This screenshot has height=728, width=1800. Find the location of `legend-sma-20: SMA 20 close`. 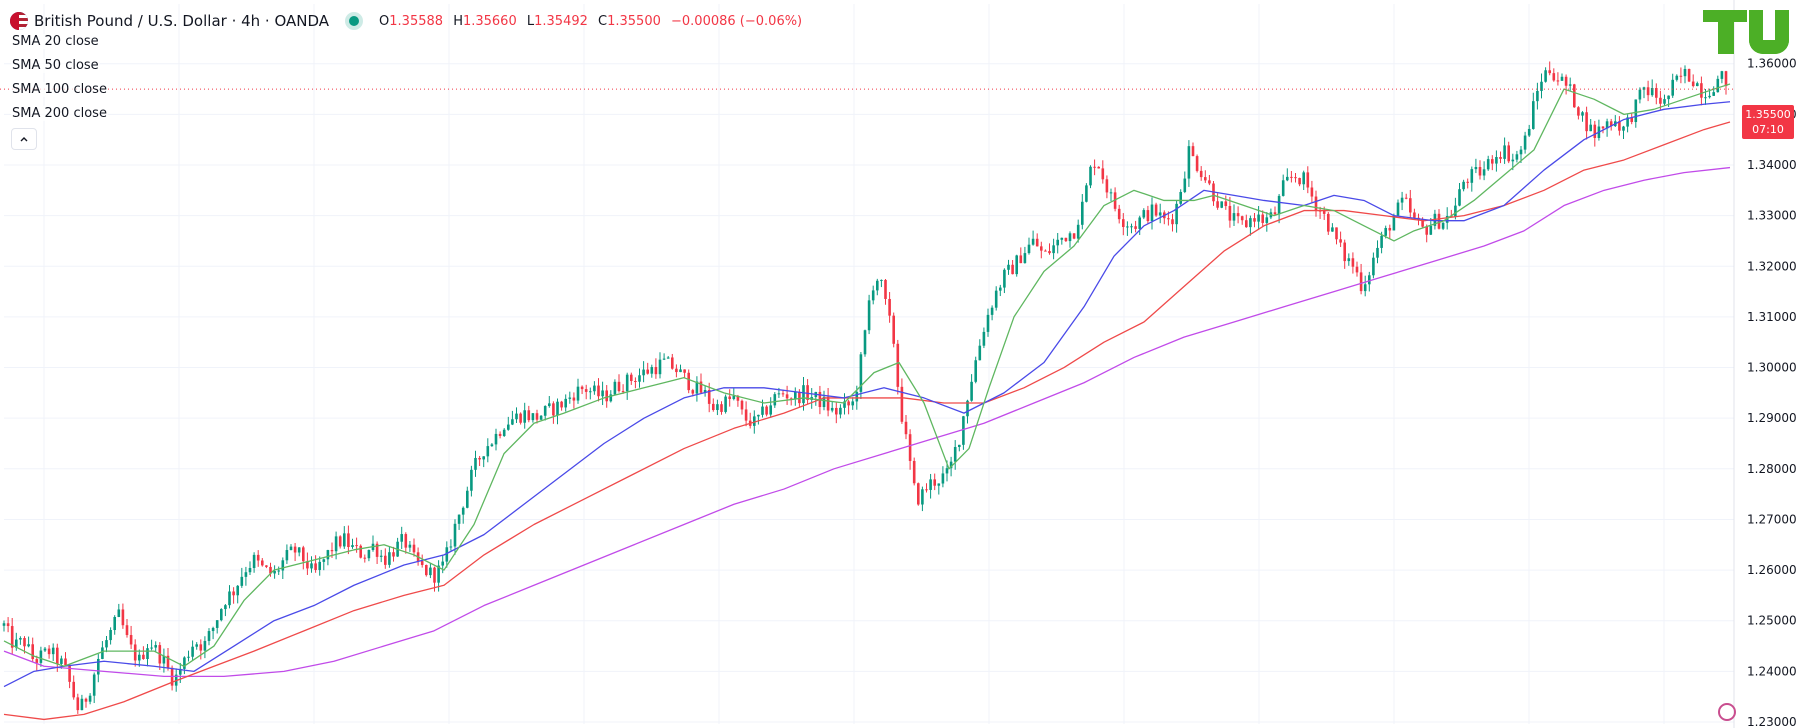

legend-sma-20: SMA 20 close is located at coordinates (55, 41).